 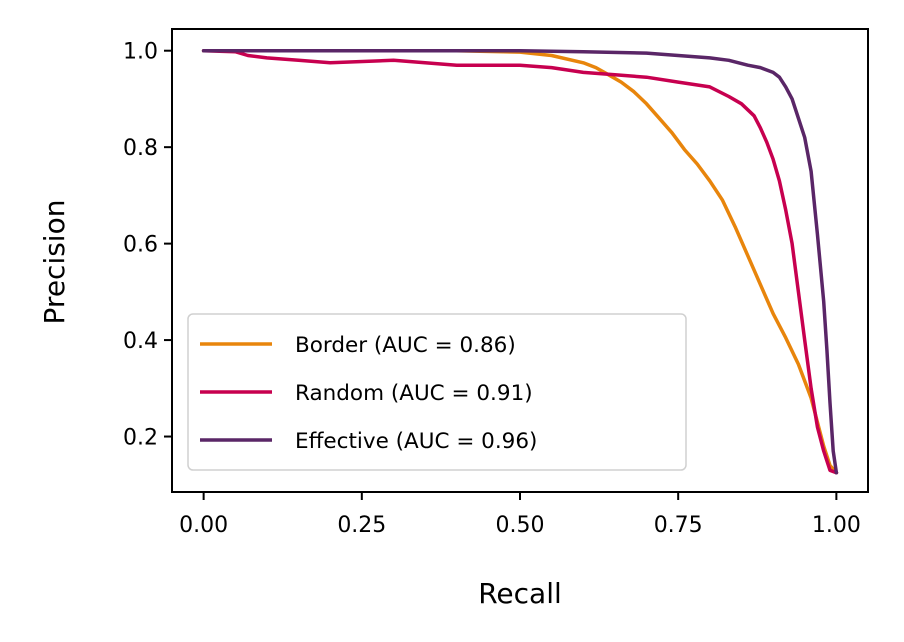 I want to click on y-tick-label: 0.8, so click(x=140, y=148).